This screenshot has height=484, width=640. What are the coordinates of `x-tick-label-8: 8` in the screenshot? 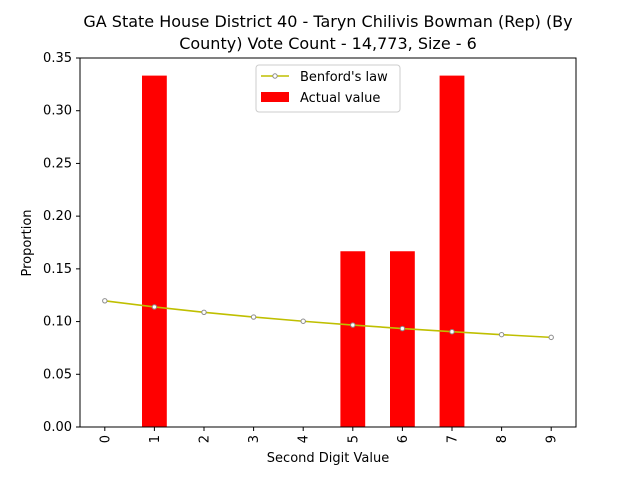 It's located at (502, 439).